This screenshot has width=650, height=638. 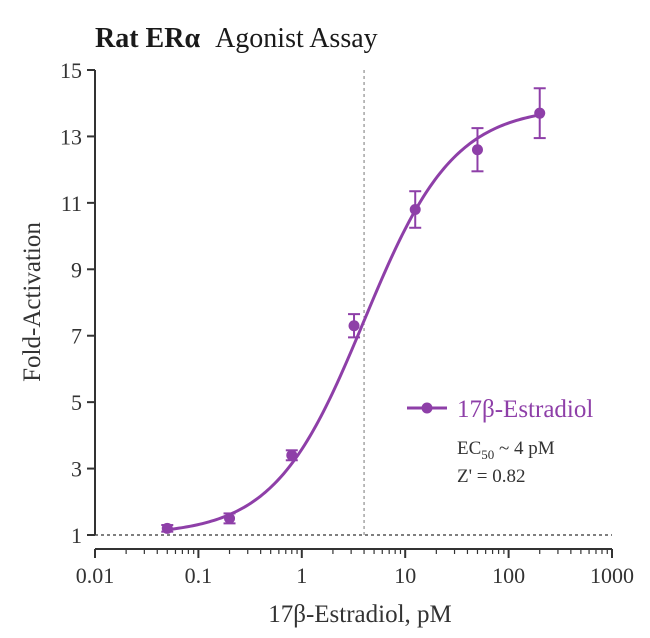 What do you see at coordinates (71, 136) in the screenshot?
I see `y-tick-label: 13` at bounding box center [71, 136].